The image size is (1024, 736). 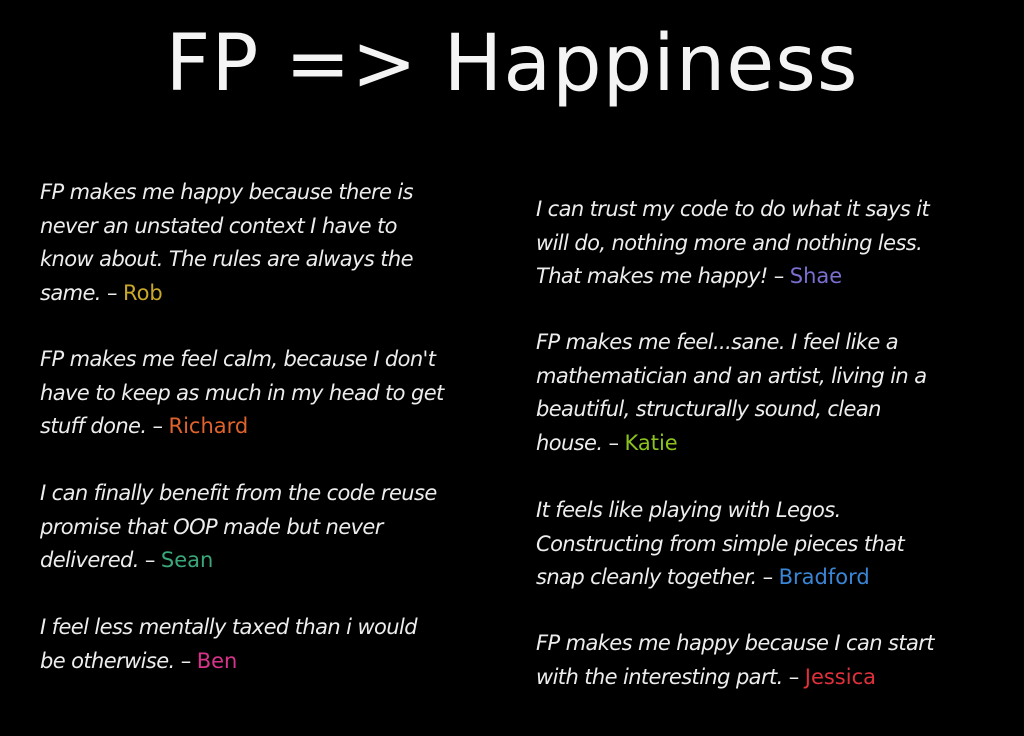 What do you see at coordinates (708, 409) in the screenshot?
I see `quote-line: beautiful, structurally sound, clean` at bounding box center [708, 409].